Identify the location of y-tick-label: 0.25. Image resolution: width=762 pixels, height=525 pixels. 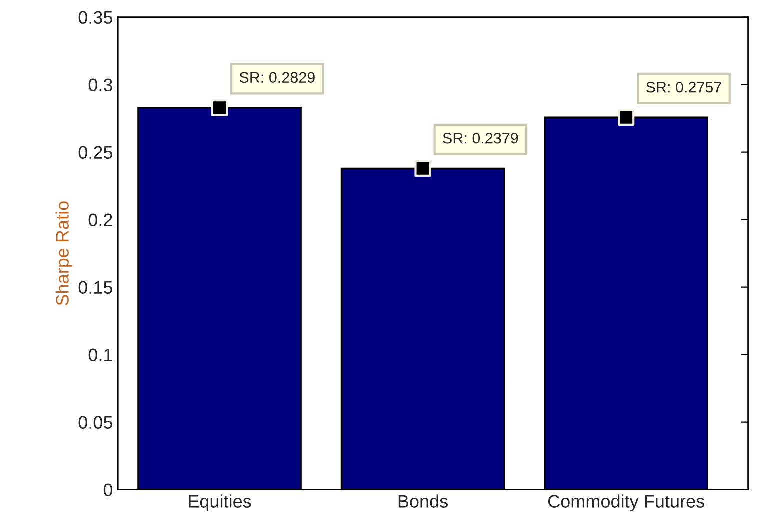
(95, 153).